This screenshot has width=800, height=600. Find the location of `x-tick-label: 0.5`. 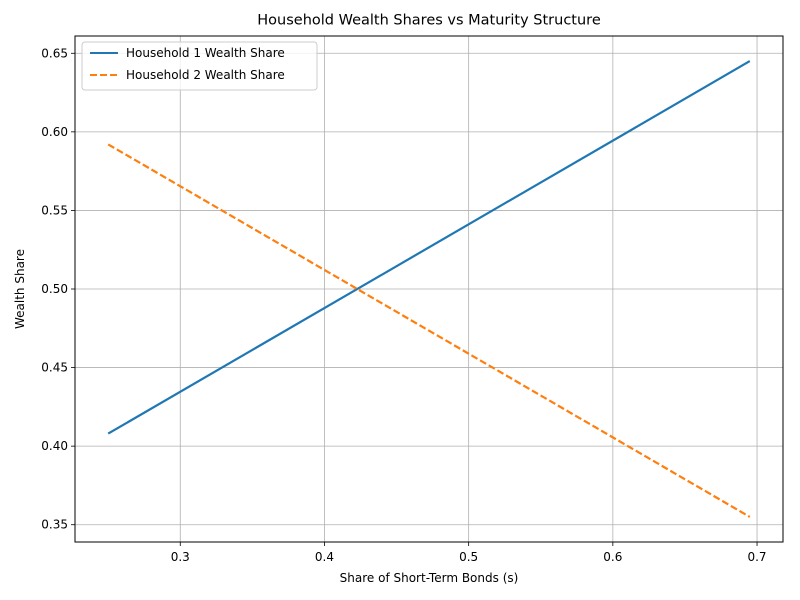

x-tick-label: 0.5 is located at coordinates (468, 557).